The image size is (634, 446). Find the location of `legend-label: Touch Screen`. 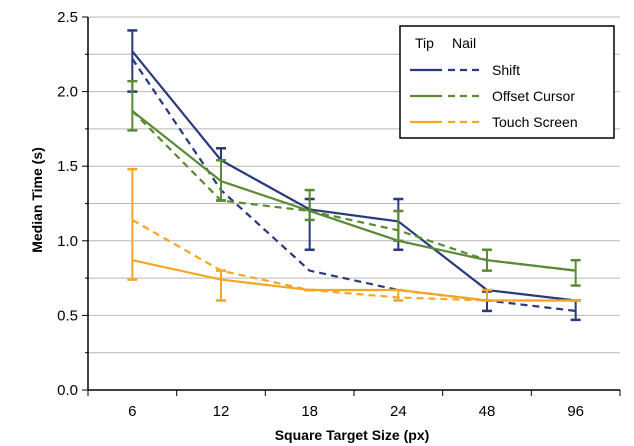

legend-label: Touch Screen is located at coordinates (535, 122).